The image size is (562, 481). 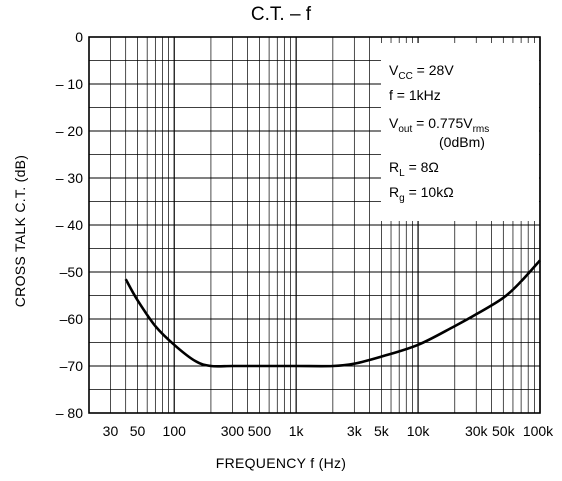 What do you see at coordinates (297, 431) in the screenshot?
I see `x-tick-label: 1k` at bounding box center [297, 431].